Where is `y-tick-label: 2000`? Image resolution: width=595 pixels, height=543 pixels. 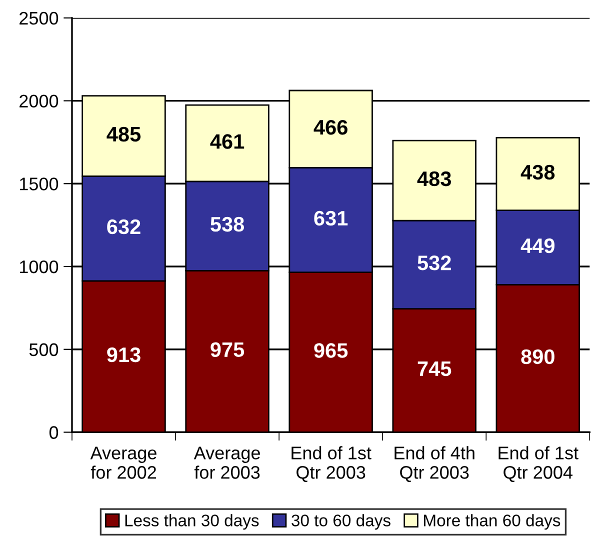
y-tick-label: 2000 is located at coordinates (39, 101).